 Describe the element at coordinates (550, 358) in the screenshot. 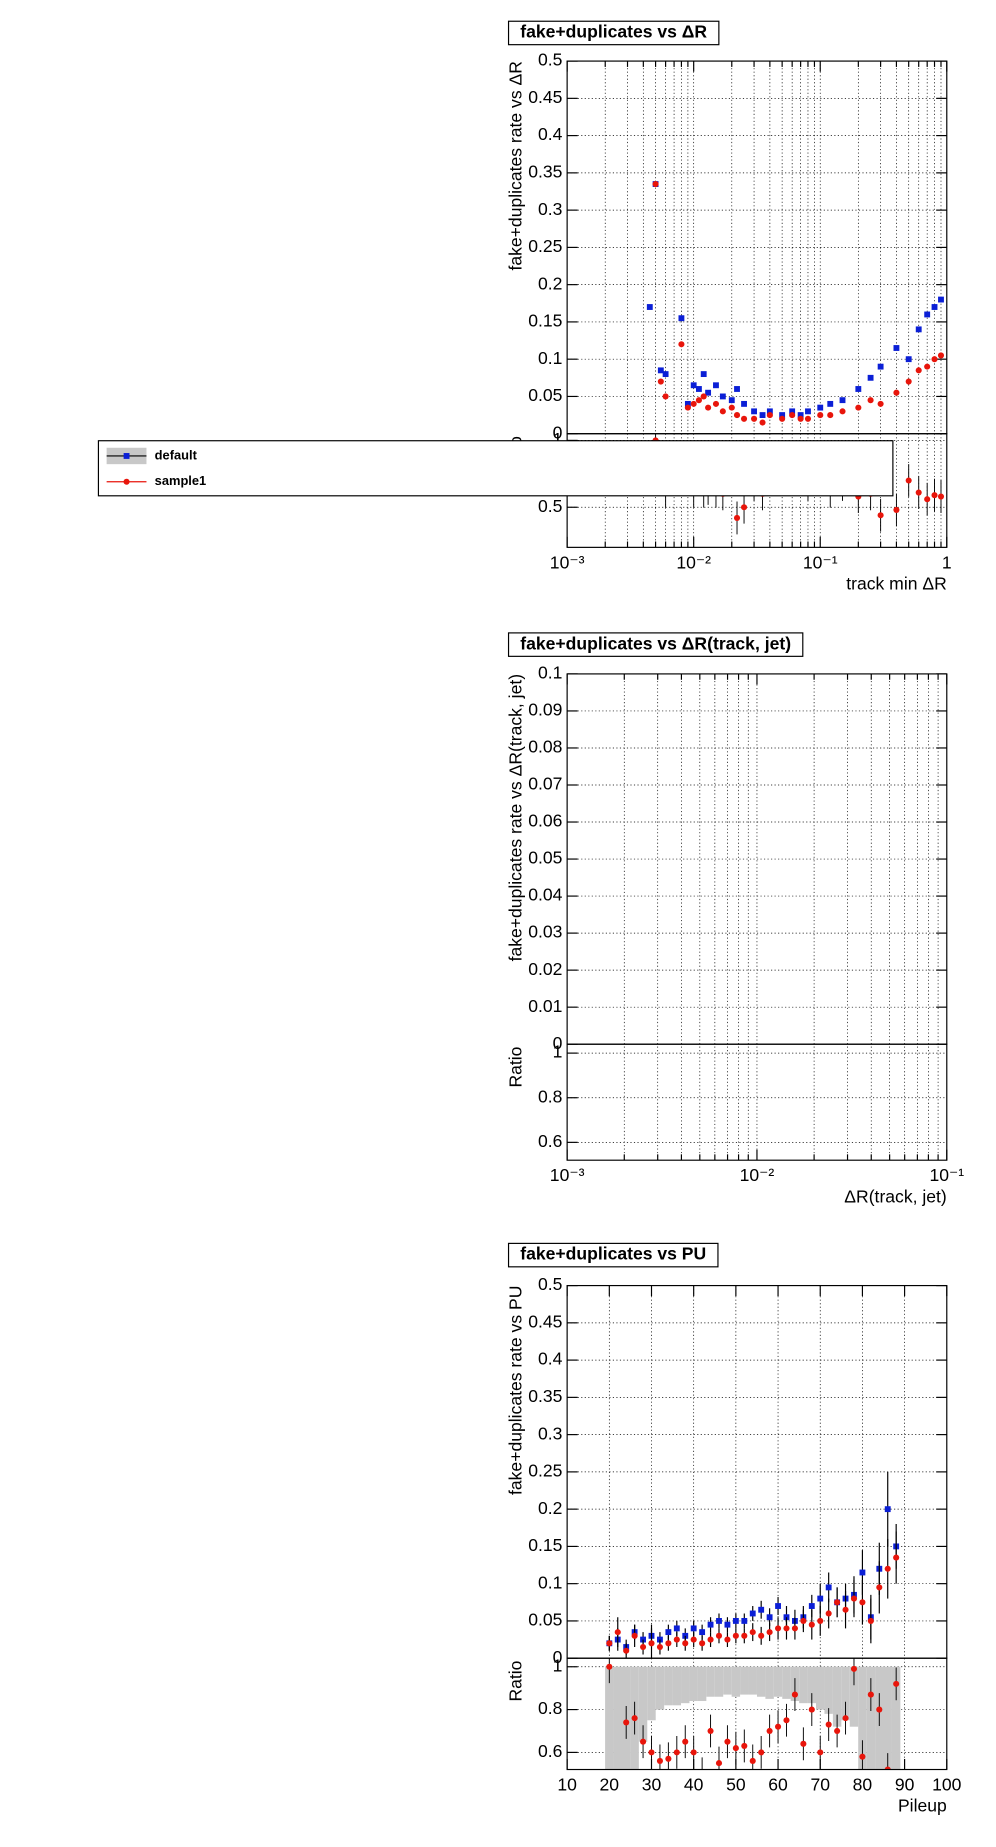

I see `y-tick-label: 0.1` at that location.